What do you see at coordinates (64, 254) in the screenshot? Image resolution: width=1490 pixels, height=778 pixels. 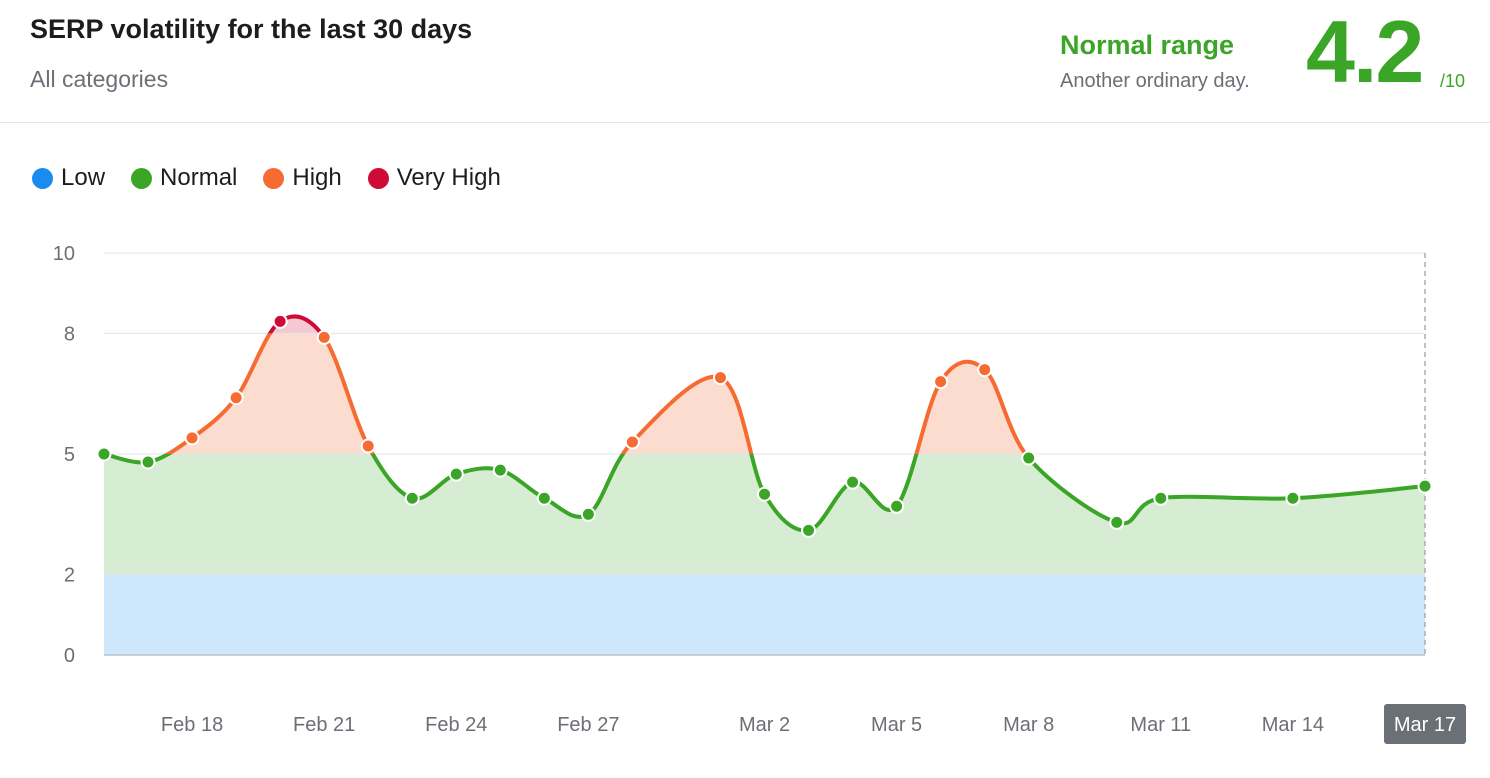 I see `y-tick-label: 10` at bounding box center [64, 254].